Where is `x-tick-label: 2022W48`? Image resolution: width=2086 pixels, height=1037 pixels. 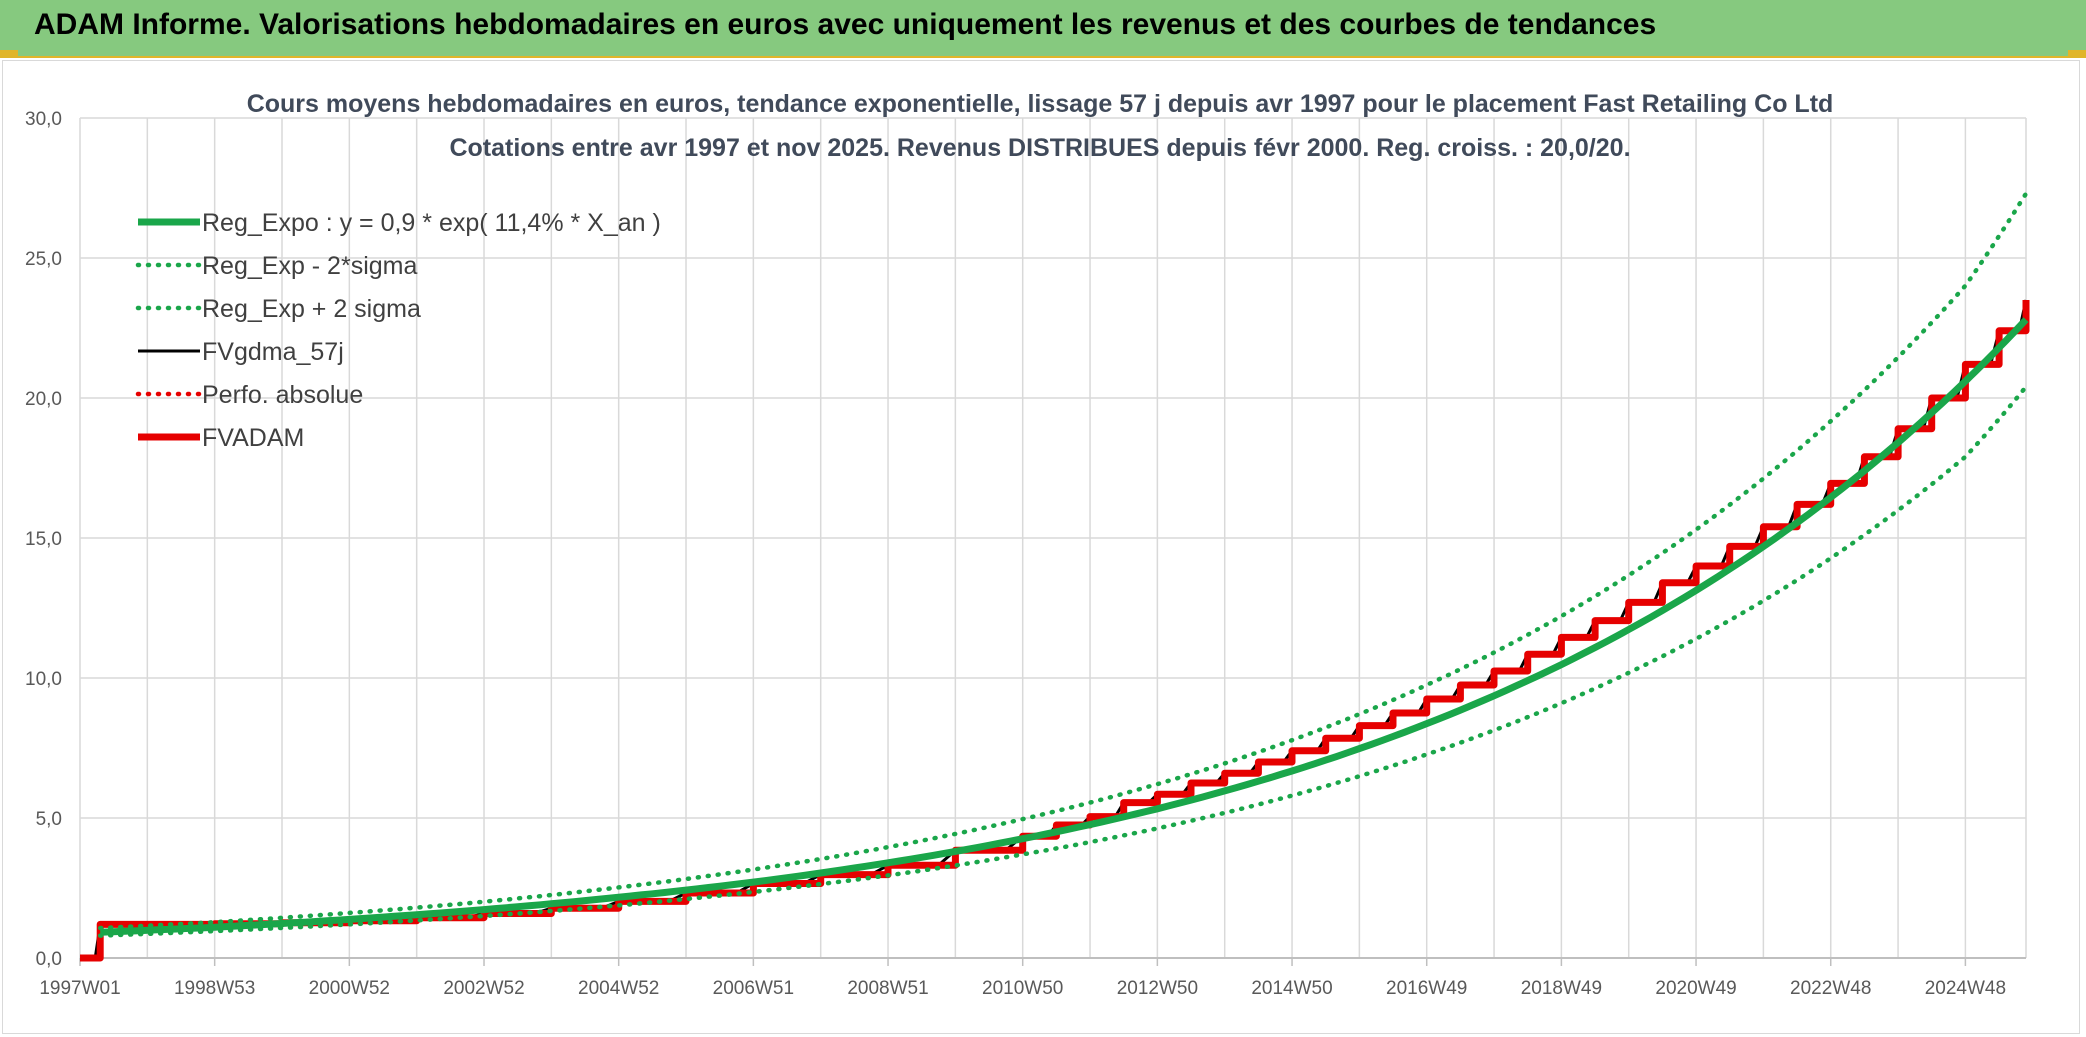
x-tick-label: 2022W48 is located at coordinates (1830, 988).